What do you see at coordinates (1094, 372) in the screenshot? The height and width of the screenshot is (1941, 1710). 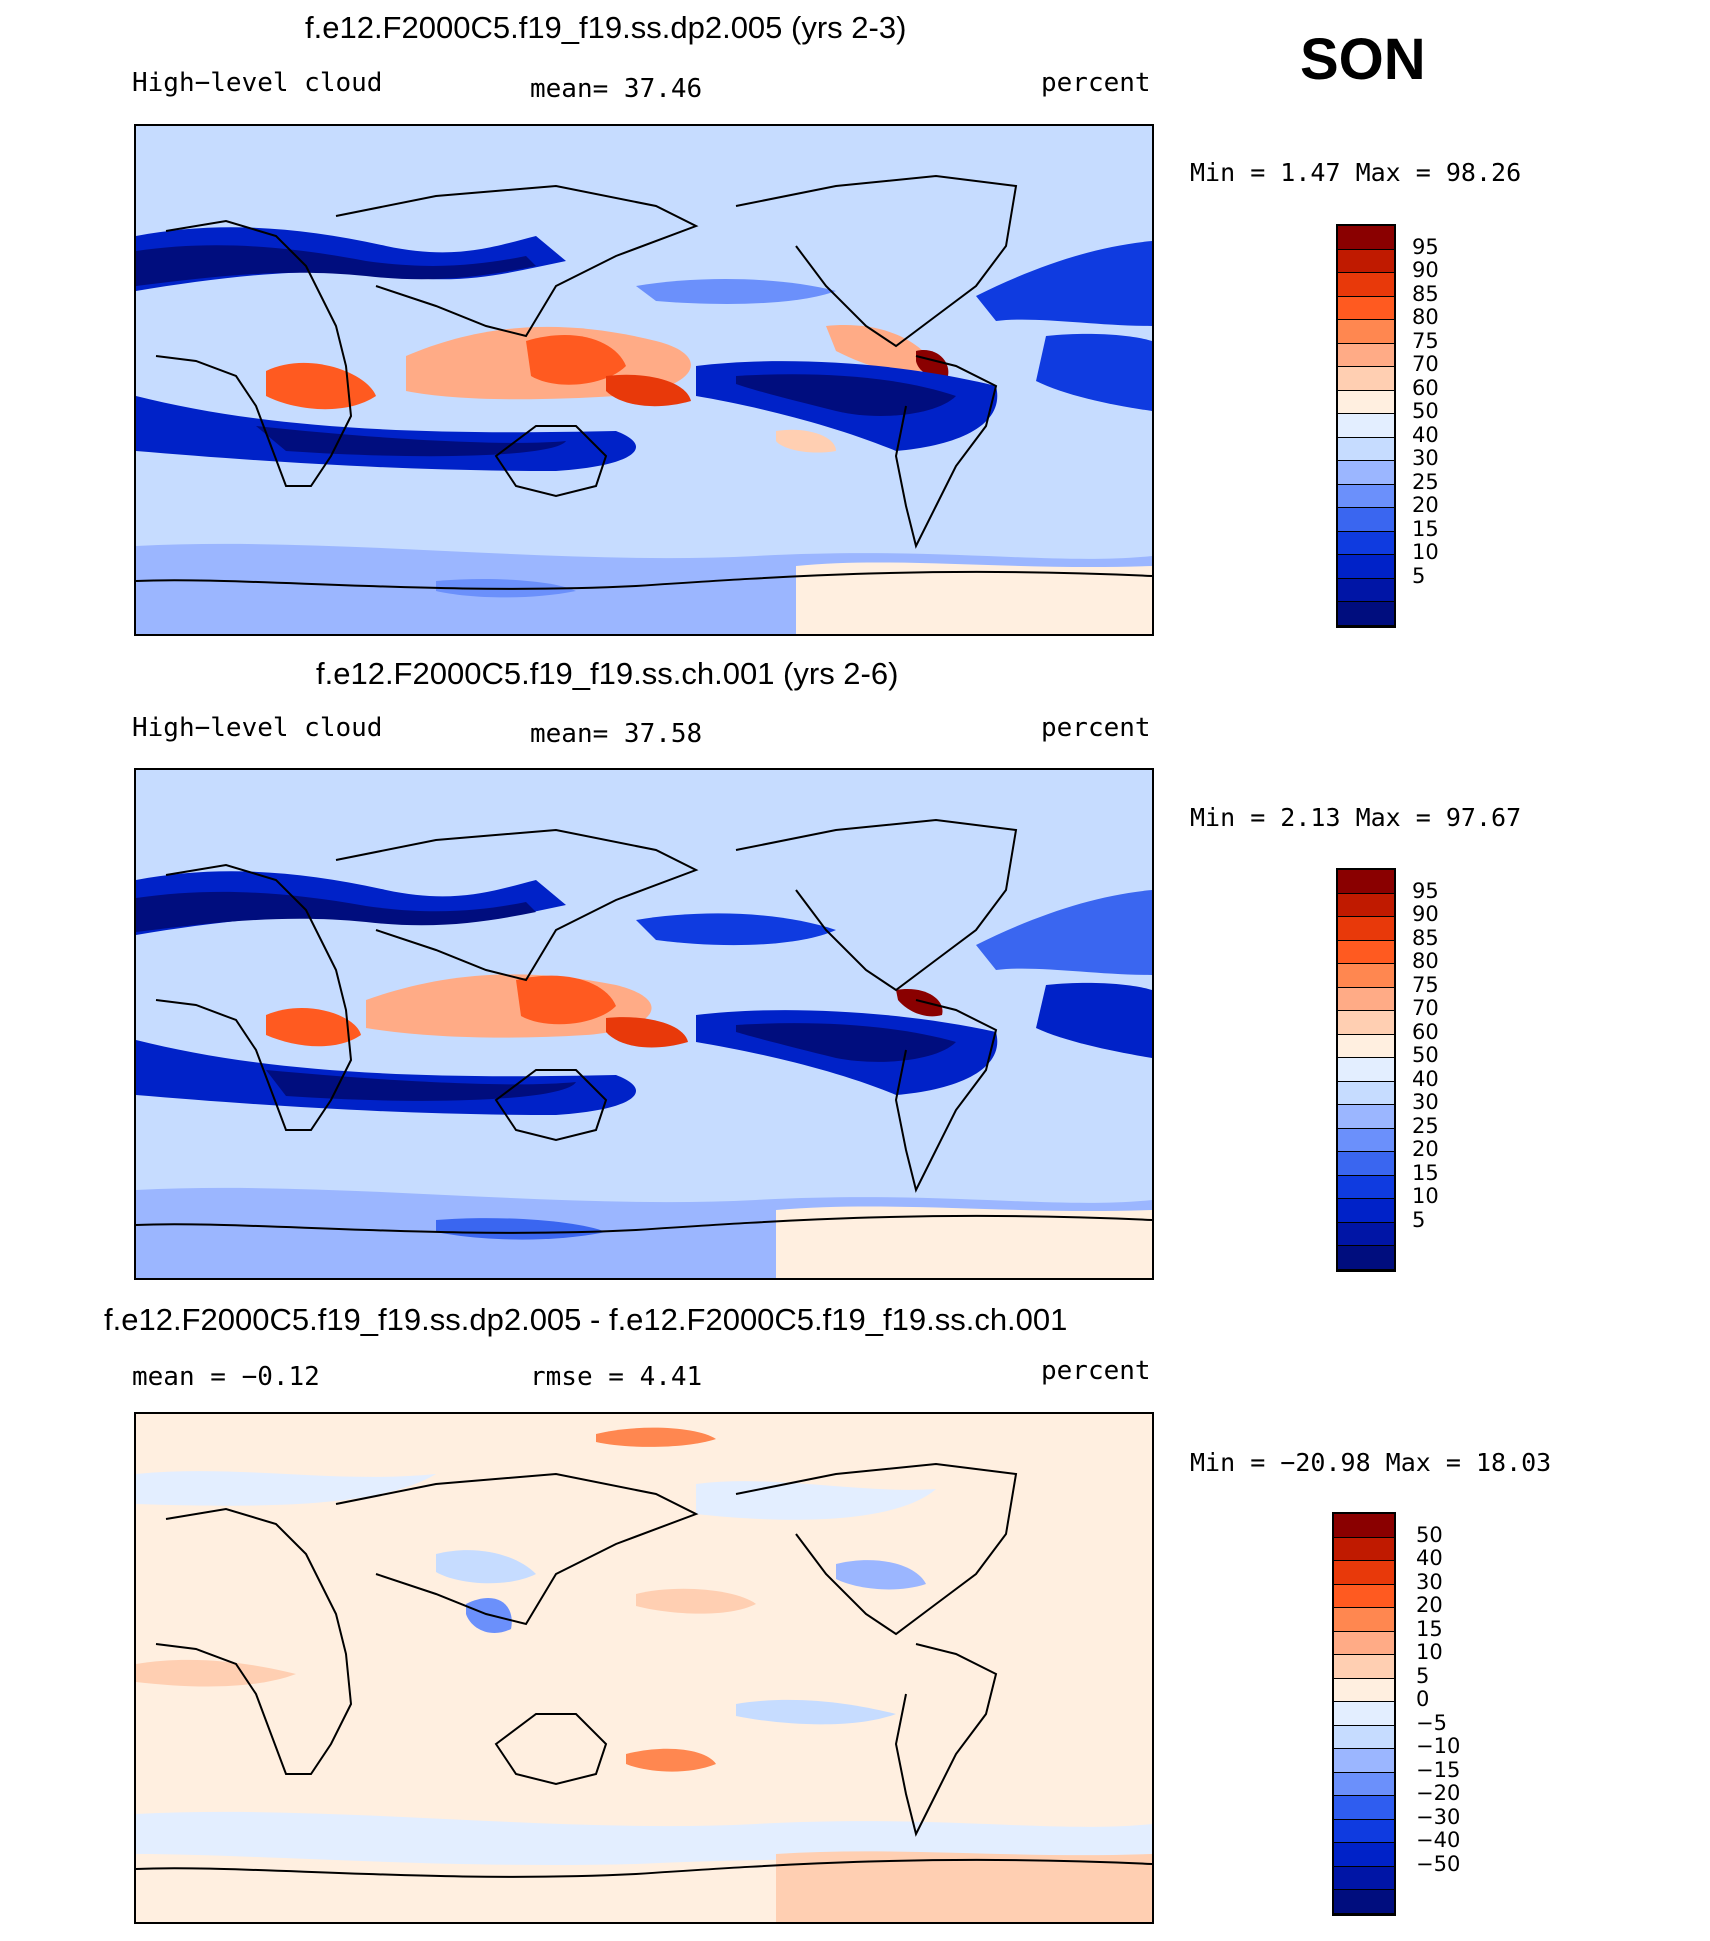 I see `panel-1-field-atlantic-dry` at bounding box center [1094, 372].